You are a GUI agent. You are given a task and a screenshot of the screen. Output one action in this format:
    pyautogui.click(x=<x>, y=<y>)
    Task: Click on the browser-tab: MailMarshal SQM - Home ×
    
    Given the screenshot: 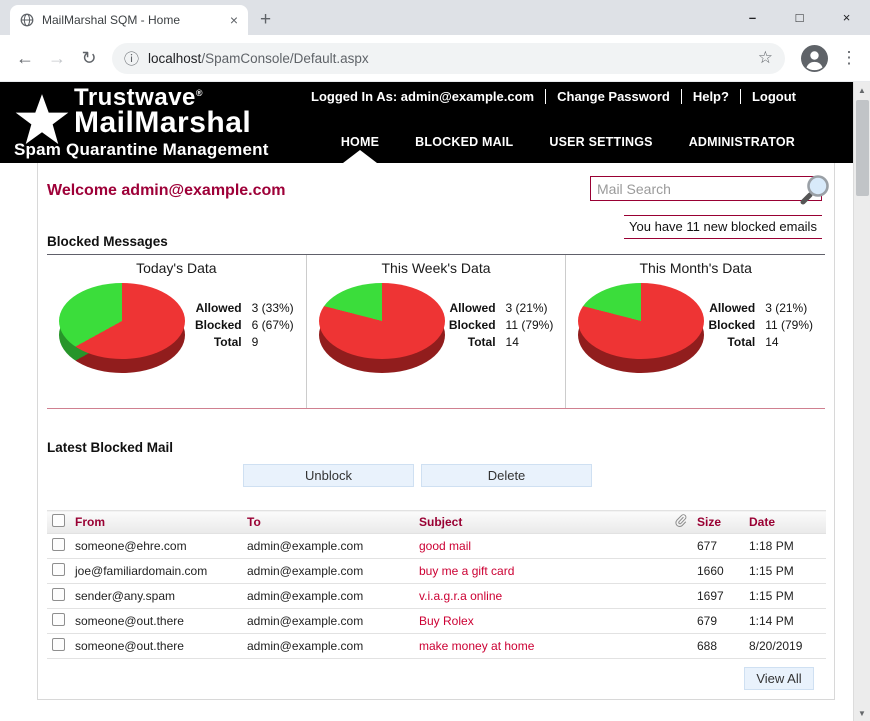 What is the action you would take?
    pyautogui.click(x=129, y=20)
    